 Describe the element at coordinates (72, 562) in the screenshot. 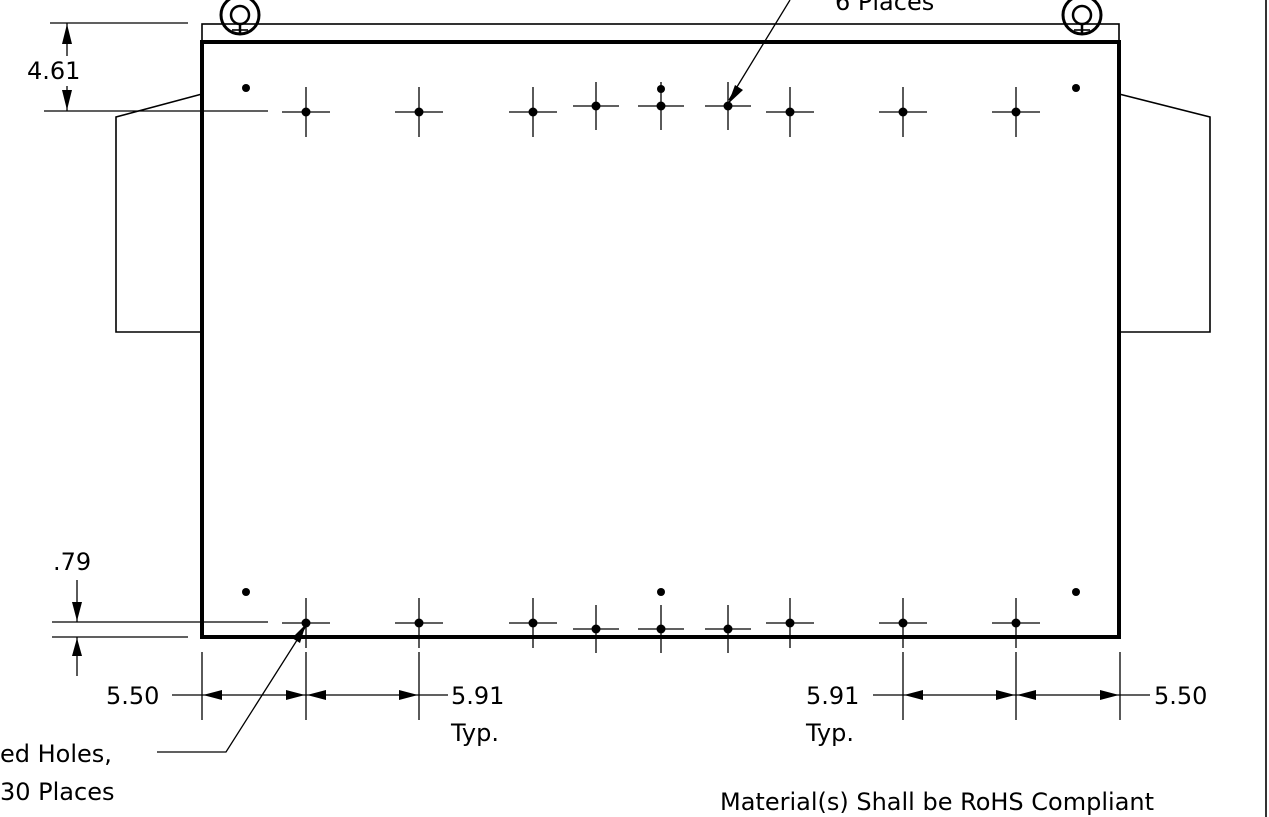

I see `dim-bottom-offset-label: .79` at that location.